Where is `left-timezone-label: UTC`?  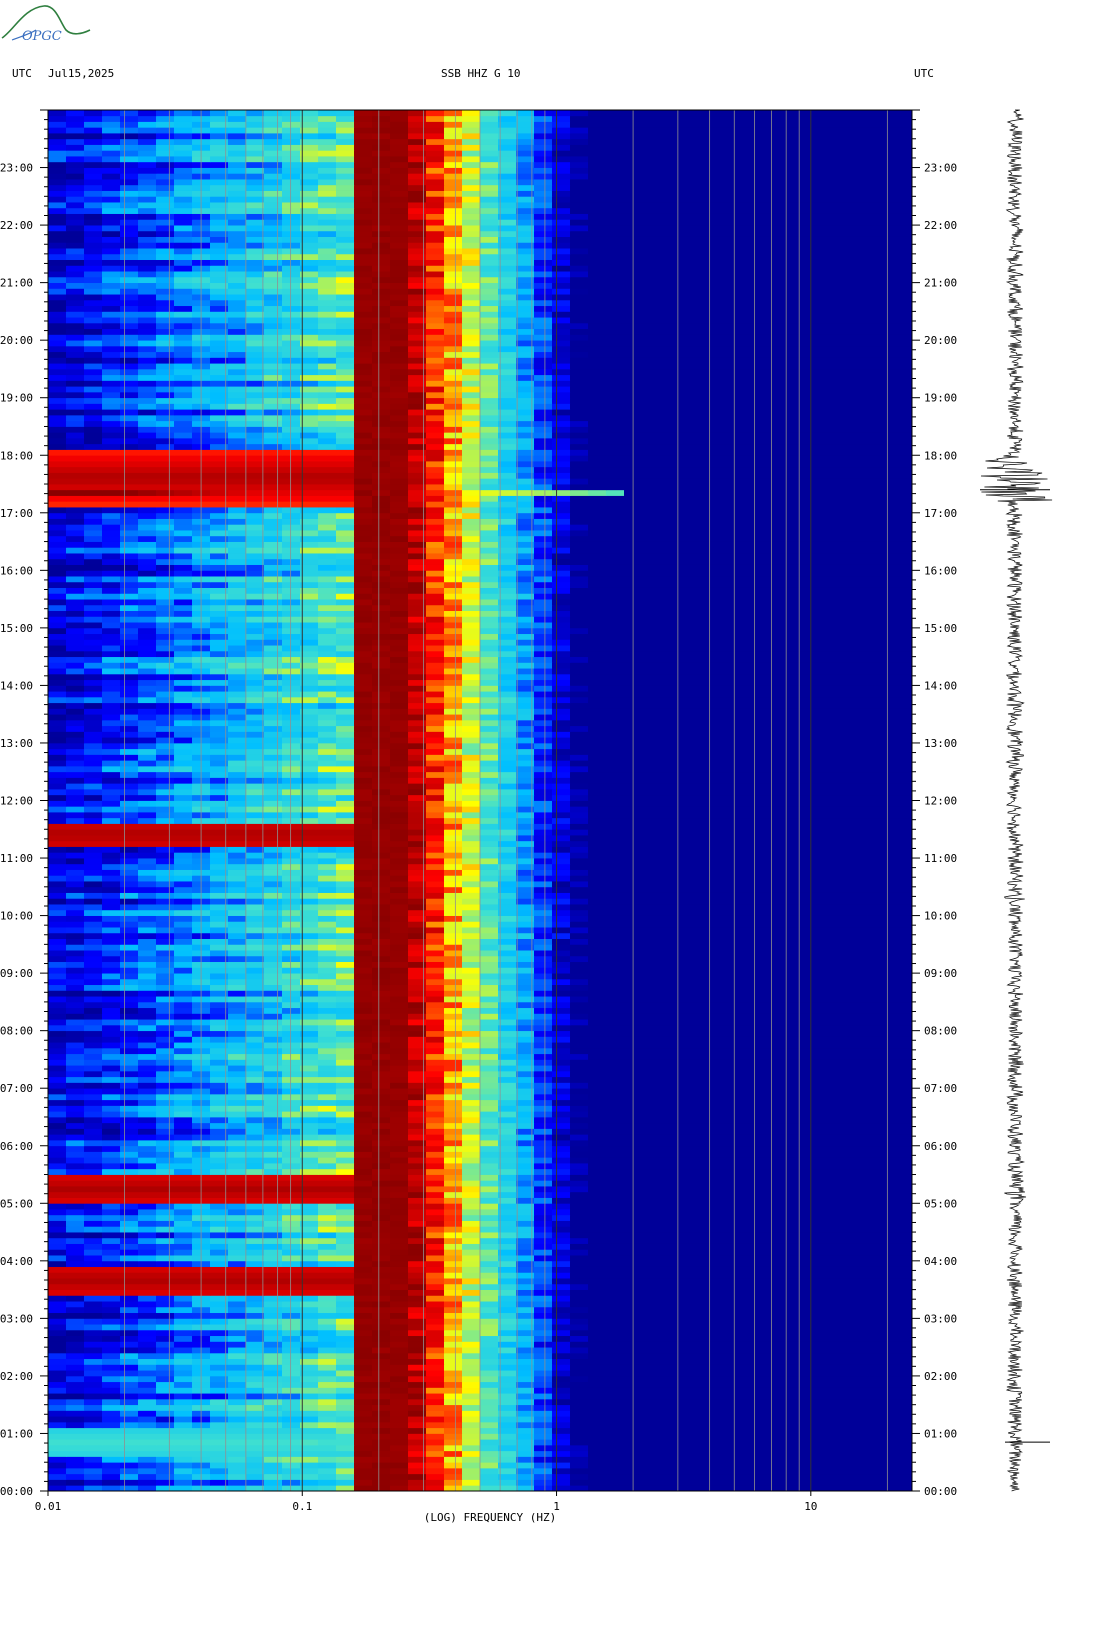
left-timezone-label: UTC is located at coordinates (22, 73).